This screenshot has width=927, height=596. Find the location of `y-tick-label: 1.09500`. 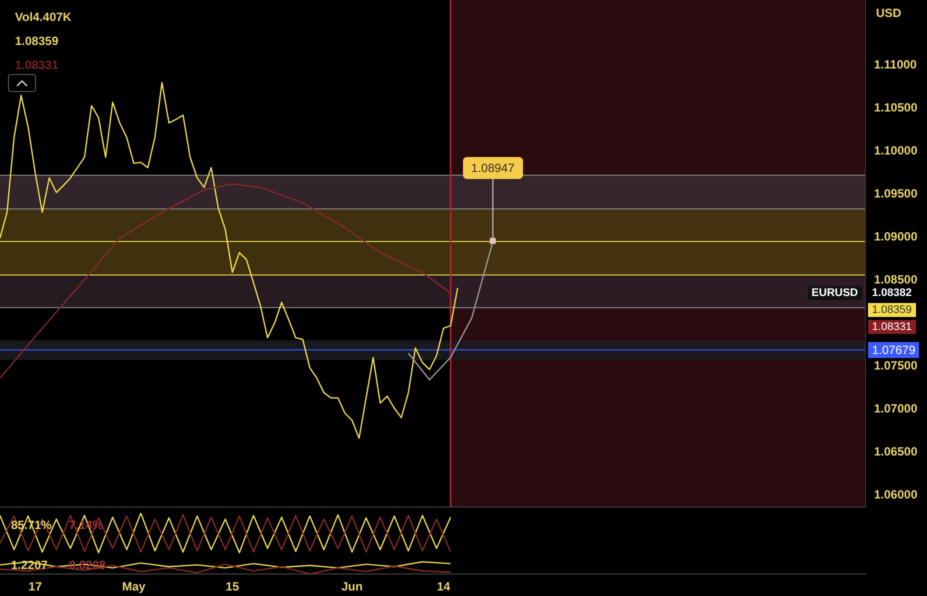

y-tick-label: 1.09500 is located at coordinates (896, 193).